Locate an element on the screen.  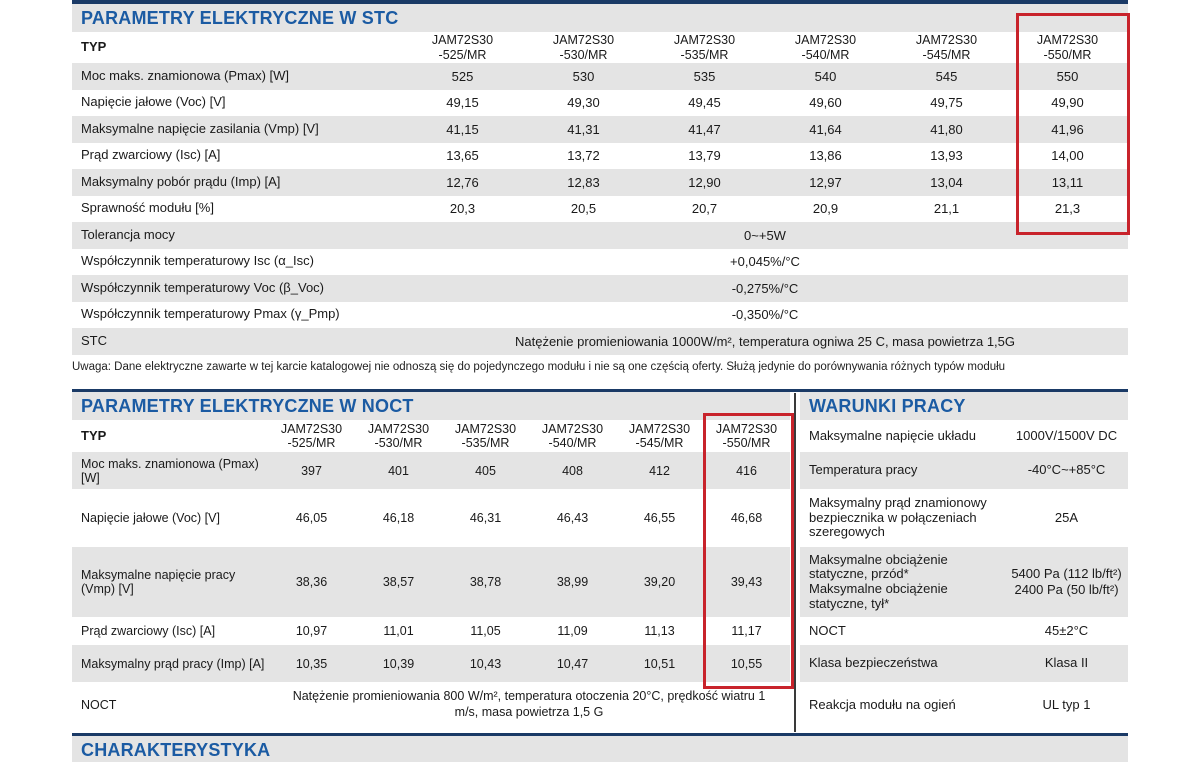
row-label: Współczynnik temperaturowy Voc (β_Voc) is located at coordinates (203, 287).